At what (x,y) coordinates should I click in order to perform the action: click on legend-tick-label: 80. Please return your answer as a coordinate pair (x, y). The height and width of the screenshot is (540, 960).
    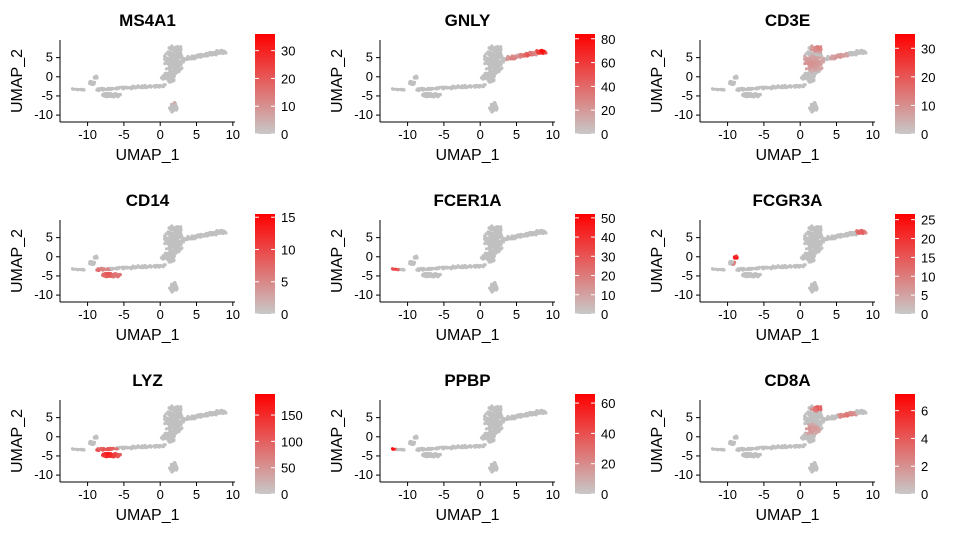
    Looking at the image, I should click on (608, 39).